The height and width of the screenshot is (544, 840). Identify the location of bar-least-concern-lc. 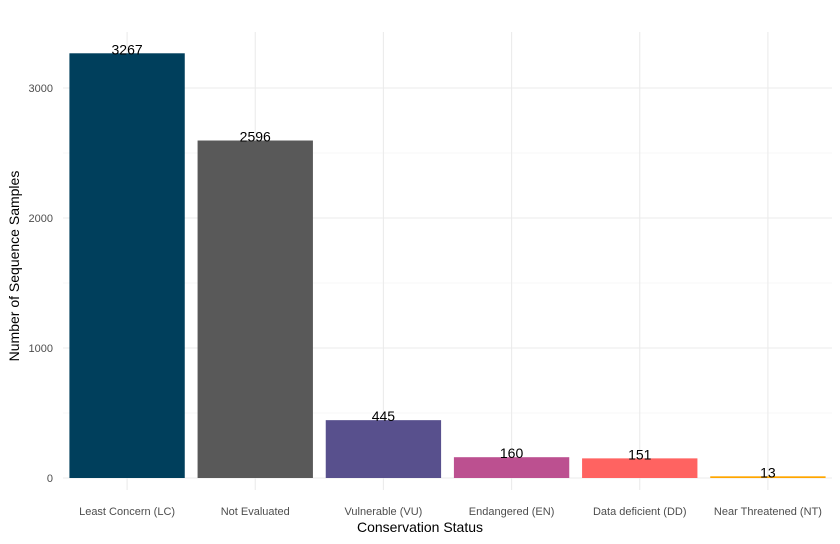
(127, 265).